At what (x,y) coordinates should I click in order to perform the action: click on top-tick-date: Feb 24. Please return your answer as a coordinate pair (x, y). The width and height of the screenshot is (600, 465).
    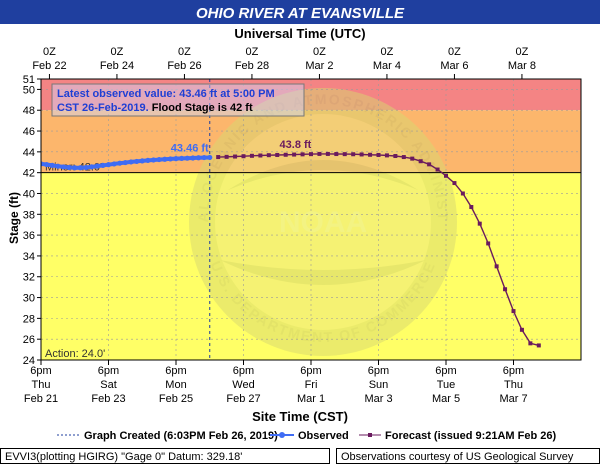
    Looking at the image, I should click on (117, 66).